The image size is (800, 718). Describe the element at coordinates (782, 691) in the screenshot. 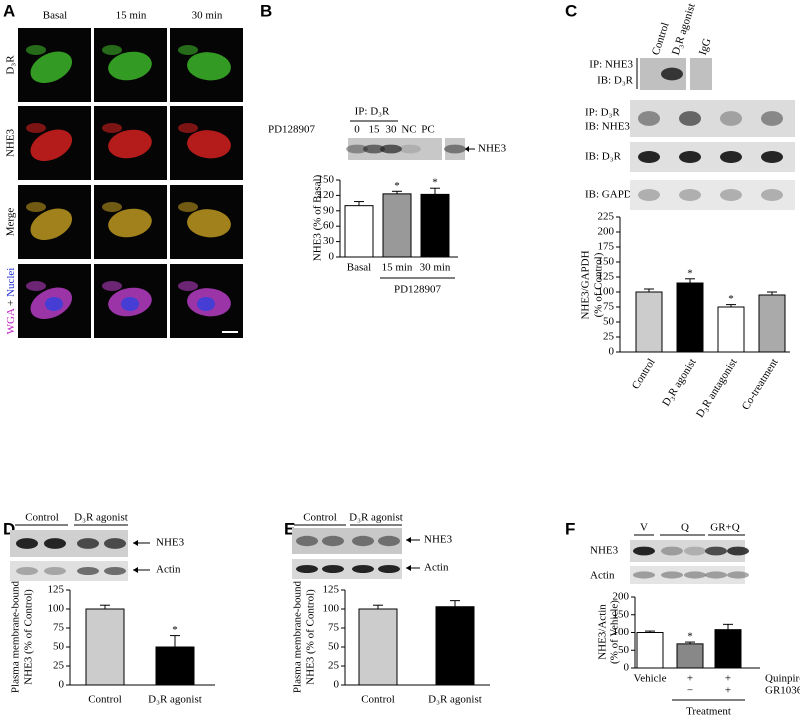

I see `condition-name: GR103691` at that location.